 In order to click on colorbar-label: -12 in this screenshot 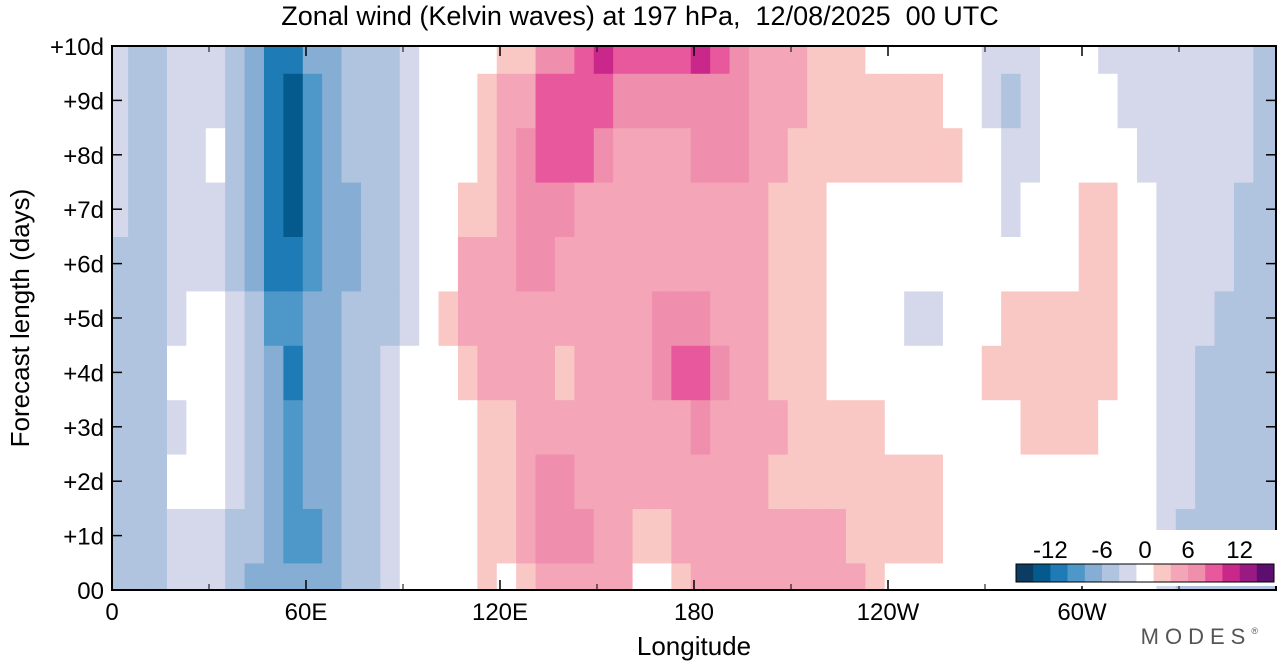, I will do `click(1050, 550)`.